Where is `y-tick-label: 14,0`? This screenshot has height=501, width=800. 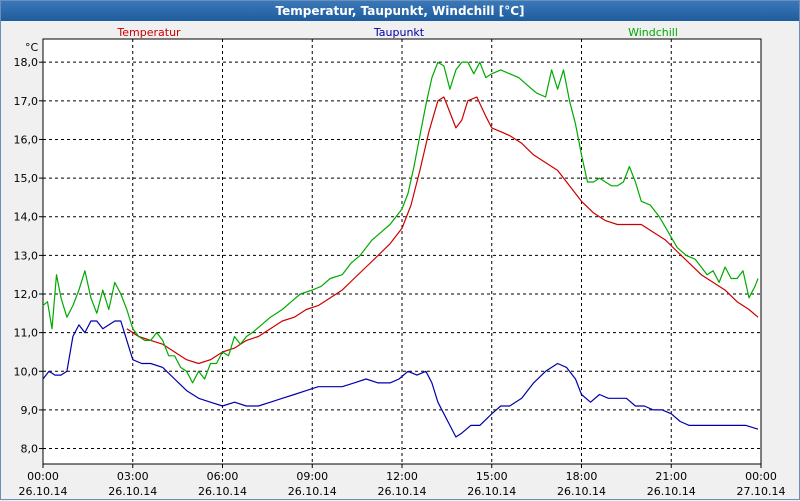 y-tick-label: 14,0 is located at coordinates (26, 217).